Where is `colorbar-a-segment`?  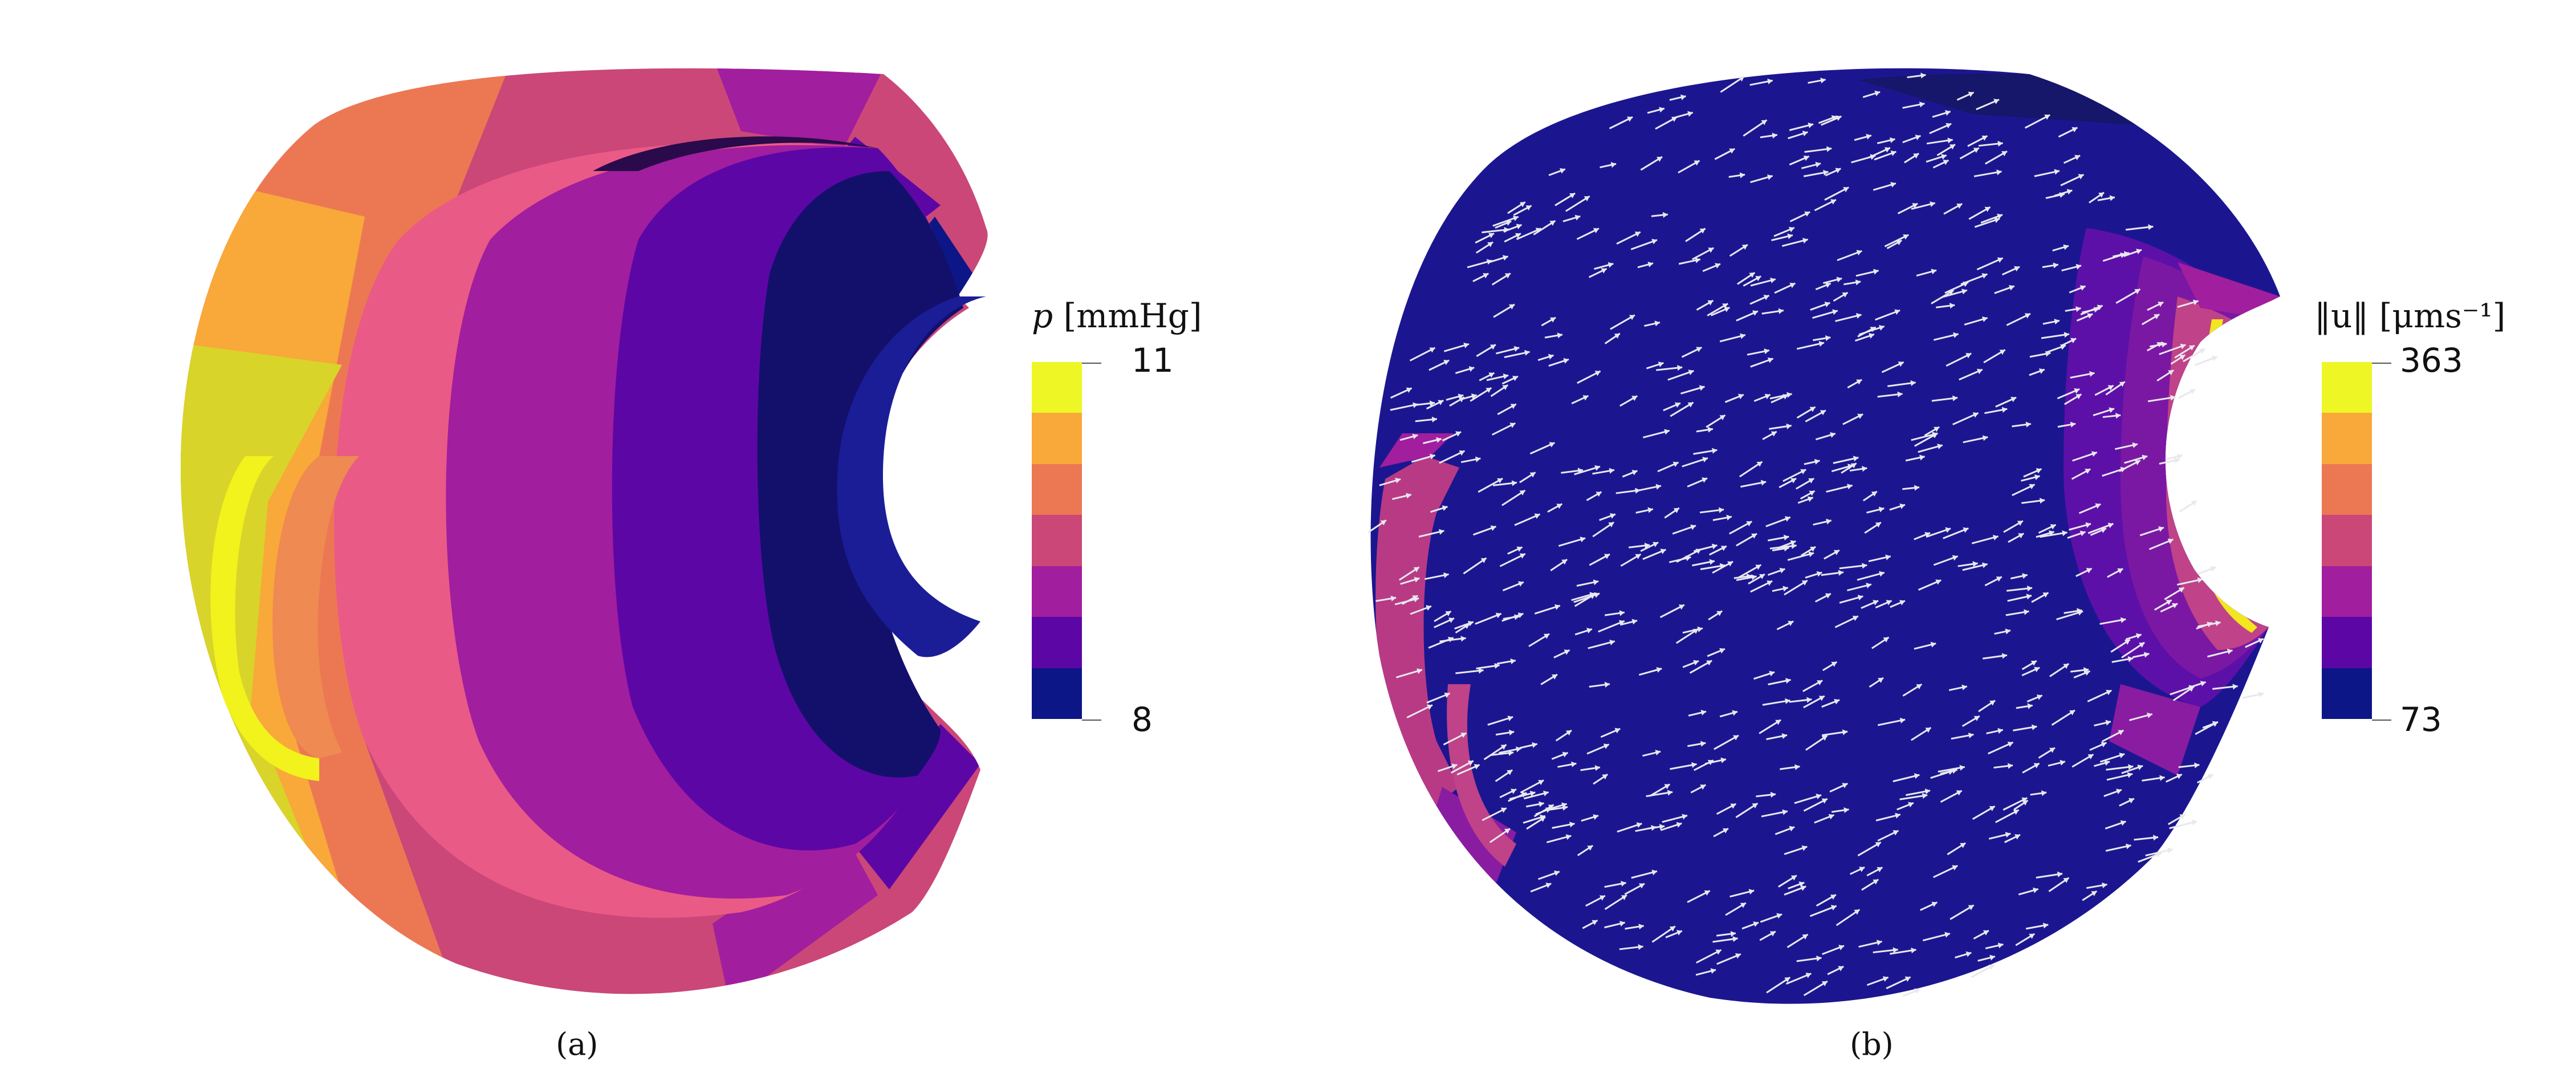
colorbar-a-segment is located at coordinates (1057, 642).